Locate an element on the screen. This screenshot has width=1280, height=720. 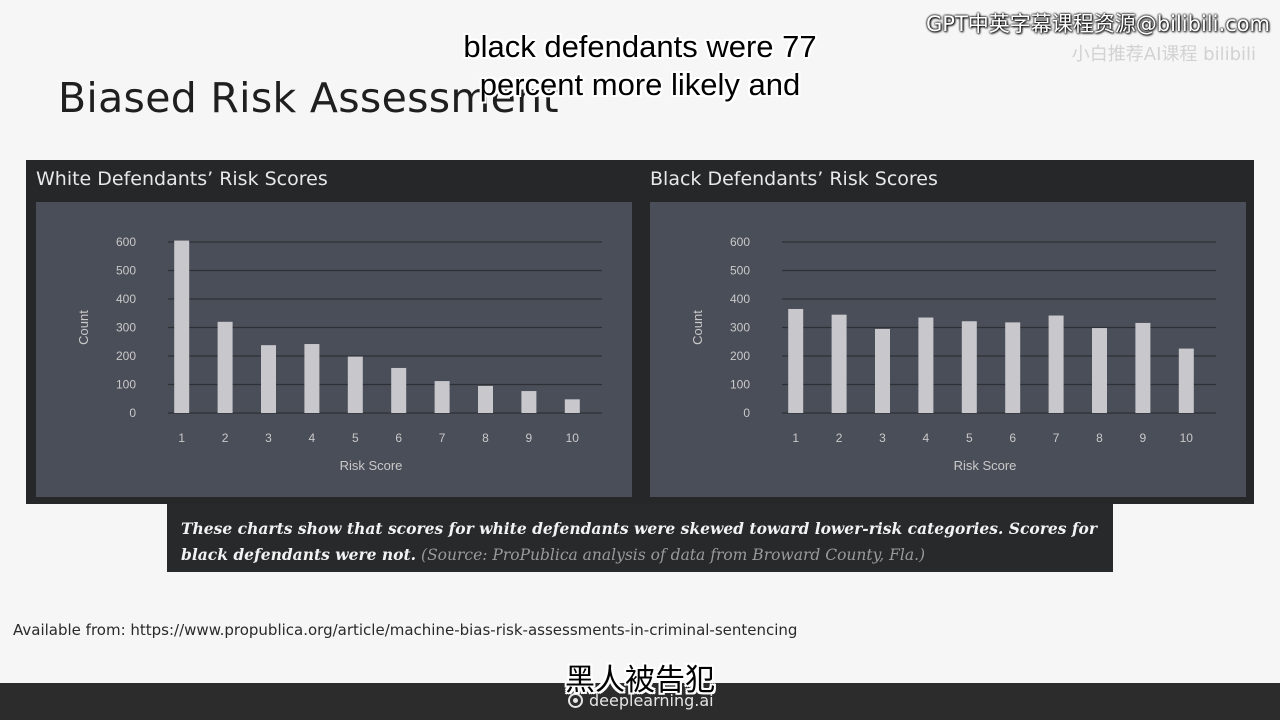
footer-bar is located at coordinates (640, 701).